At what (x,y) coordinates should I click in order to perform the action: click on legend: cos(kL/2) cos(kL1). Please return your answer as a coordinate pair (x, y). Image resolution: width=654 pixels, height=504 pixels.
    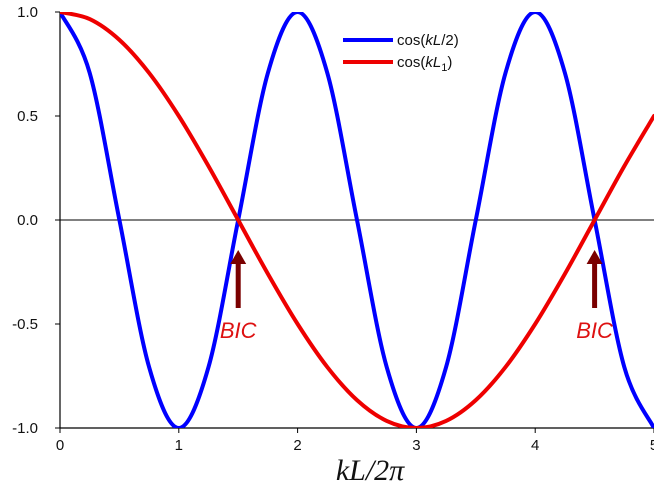
    Looking at the image, I should click on (401, 53).